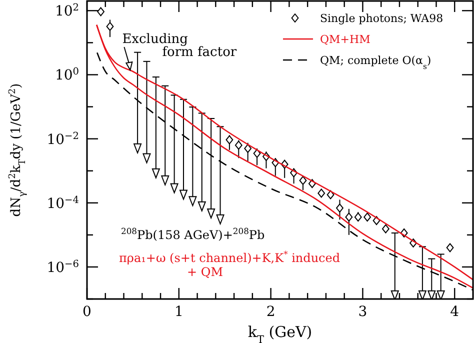 The image size is (474, 343). Describe the element at coordinates (193, 234) in the screenshot. I see `annotation: $^{208}$Pb(158 AGeV)+$^{208}$Pb` at that location.